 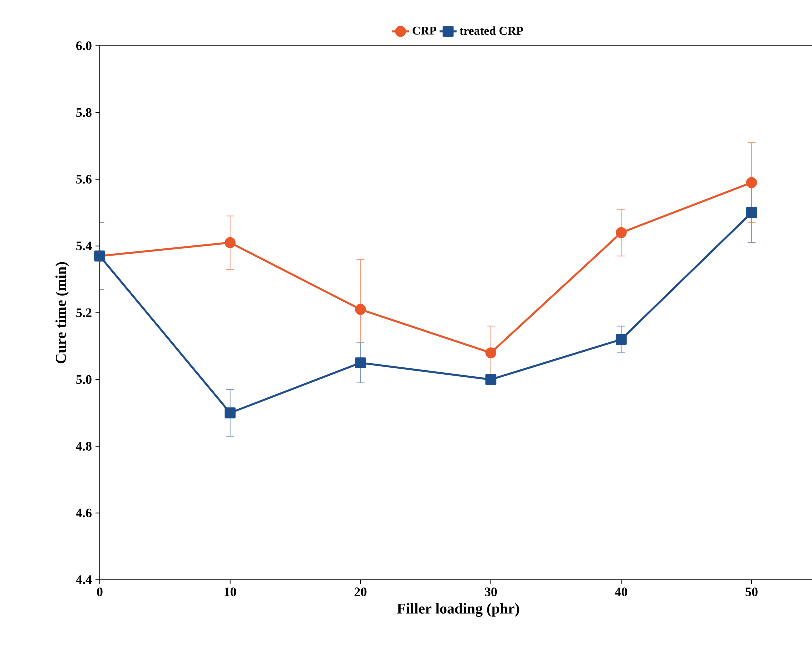 What do you see at coordinates (492, 31) in the screenshot?
I see `legend-label: treated CRP` at bounding box center [492, 31].